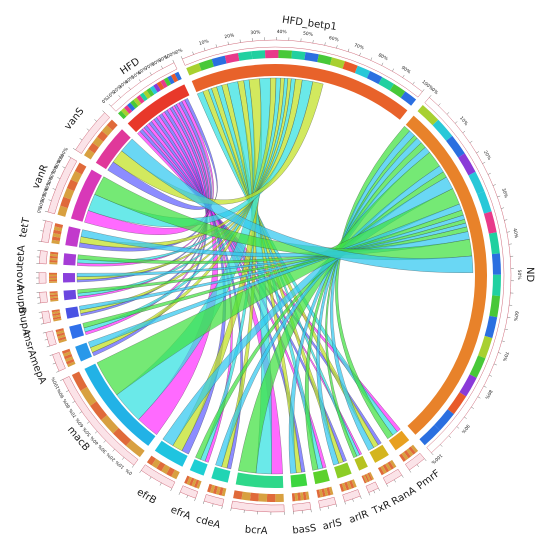 The width and height of the screenshot is (550, 549). What do you see at coordinates (361, 463) in the screenshot?
I see `arc-txr` at bounding box center [361, 463].